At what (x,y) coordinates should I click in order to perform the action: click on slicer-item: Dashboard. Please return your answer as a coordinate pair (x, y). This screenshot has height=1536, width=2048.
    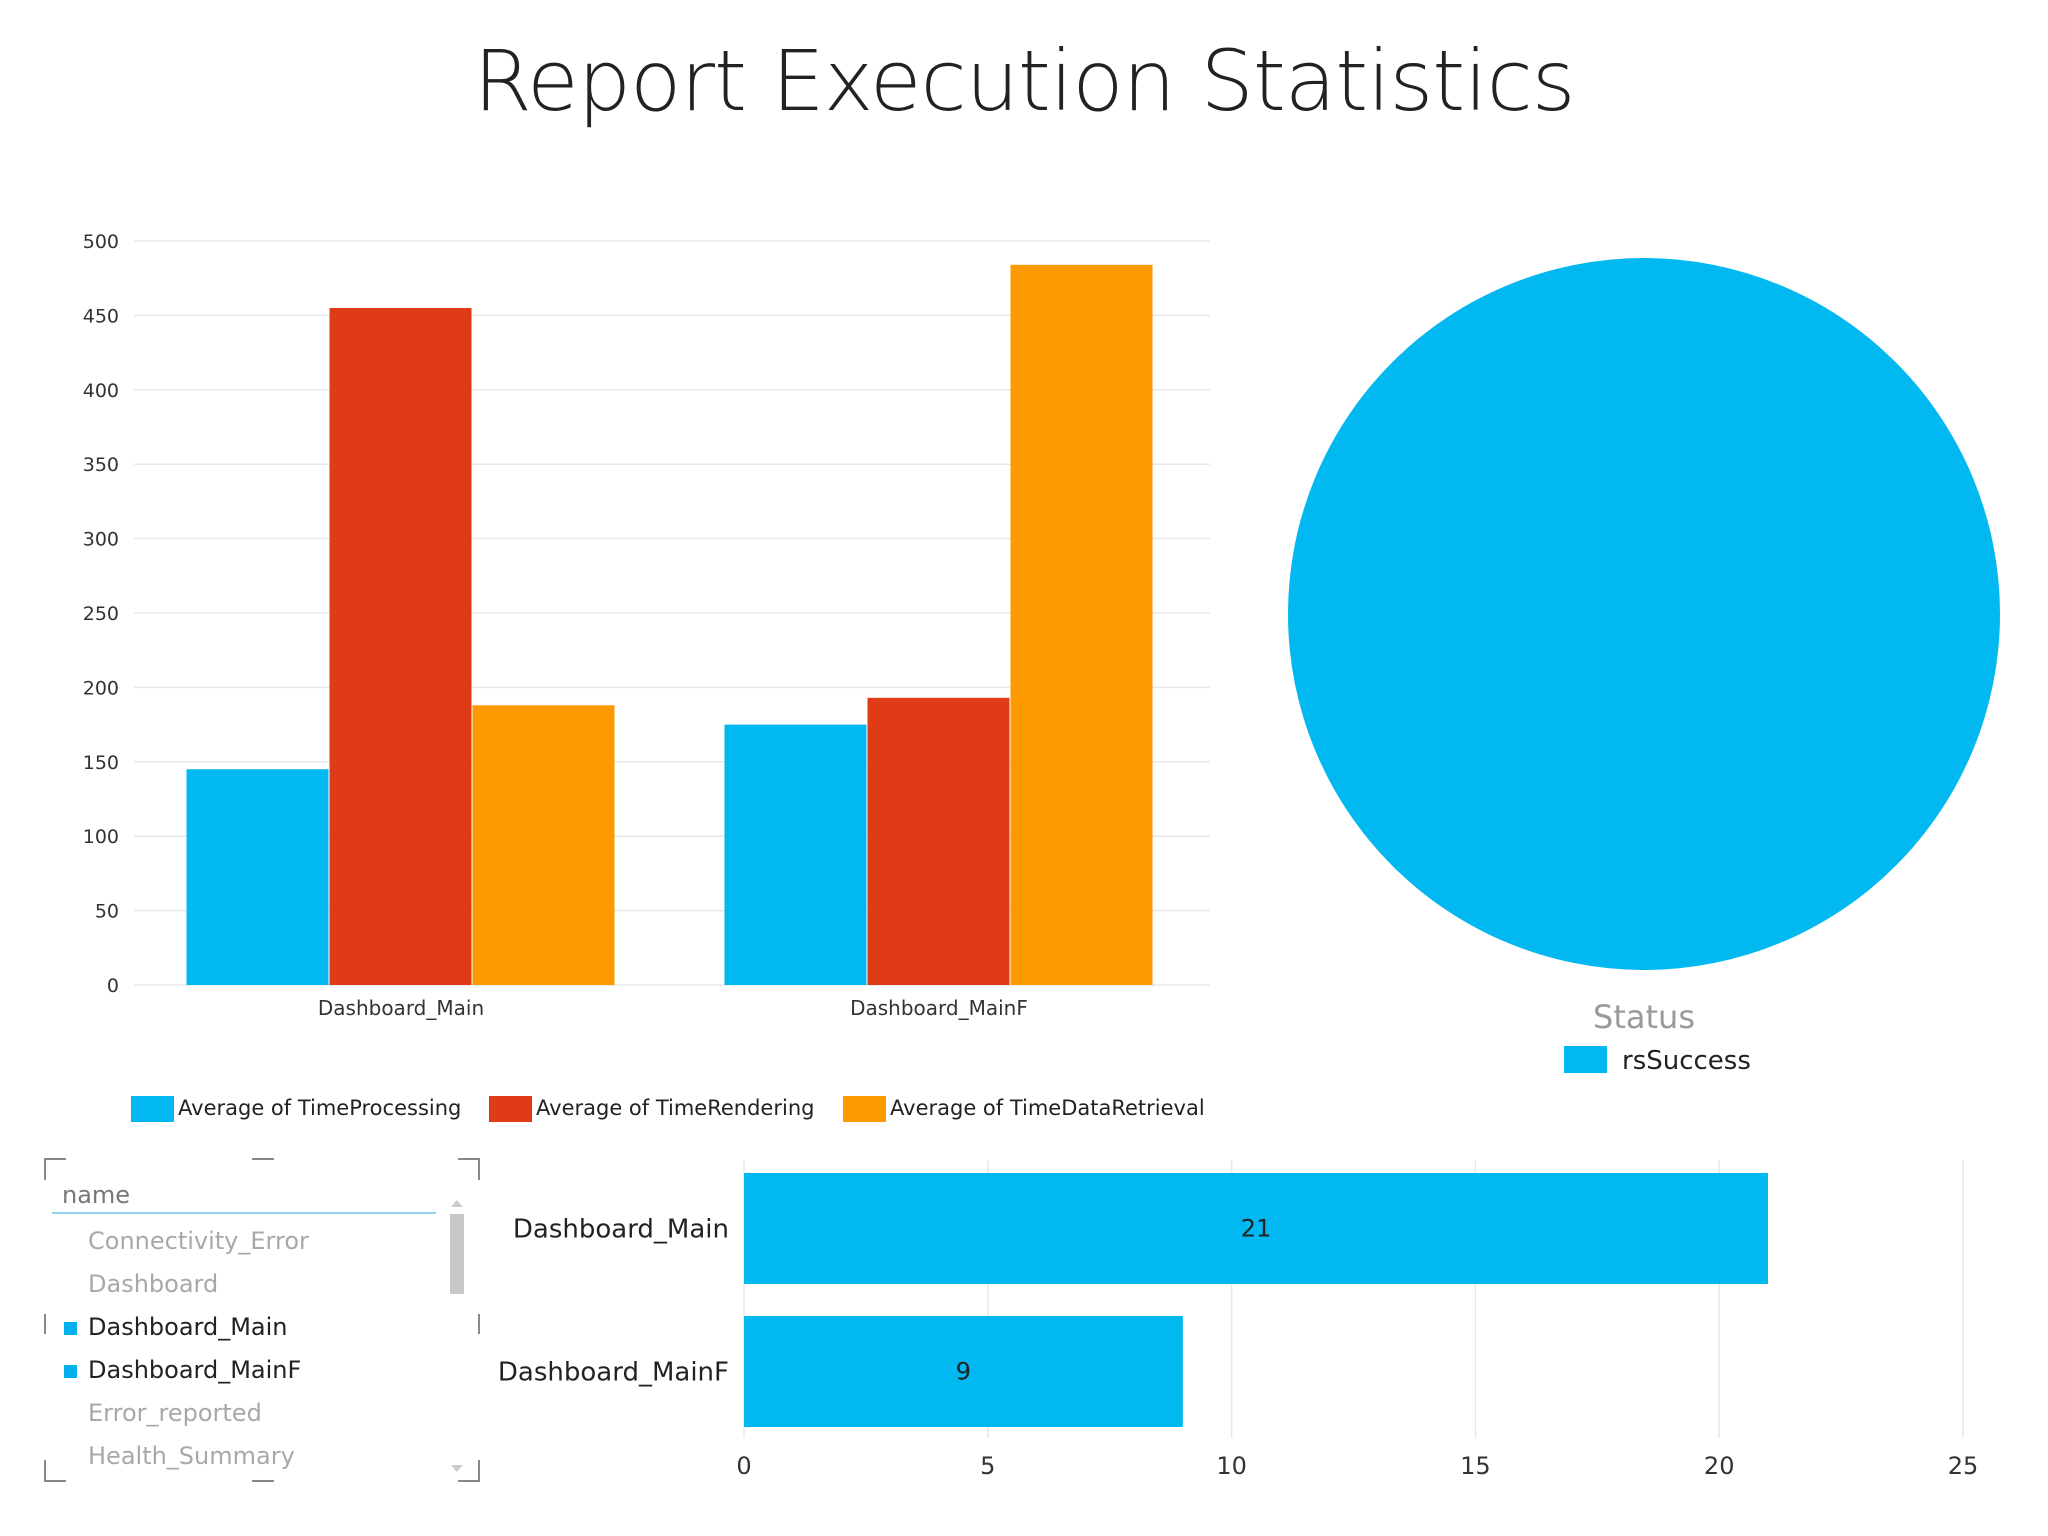
    Looking at the image, I should click on (244, 1284).